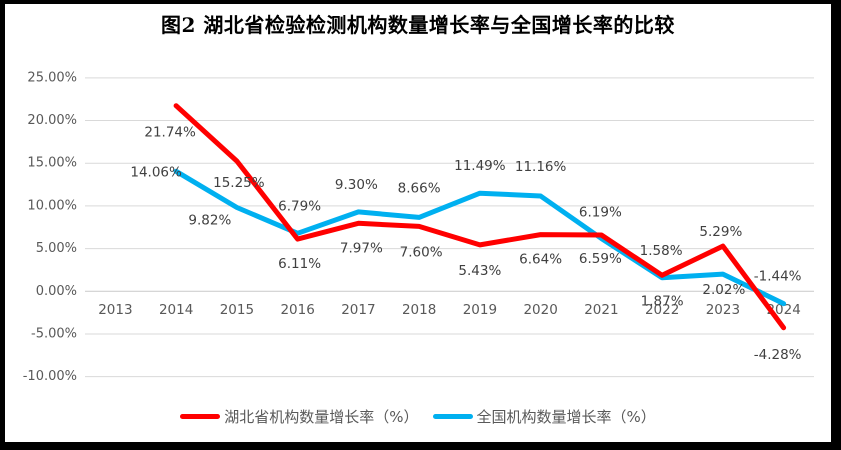 The image size is (841, 450). Describe the element at coordinates (52, 77) in the screenshot. I see `y-tick-label: 25.00%` at that location.